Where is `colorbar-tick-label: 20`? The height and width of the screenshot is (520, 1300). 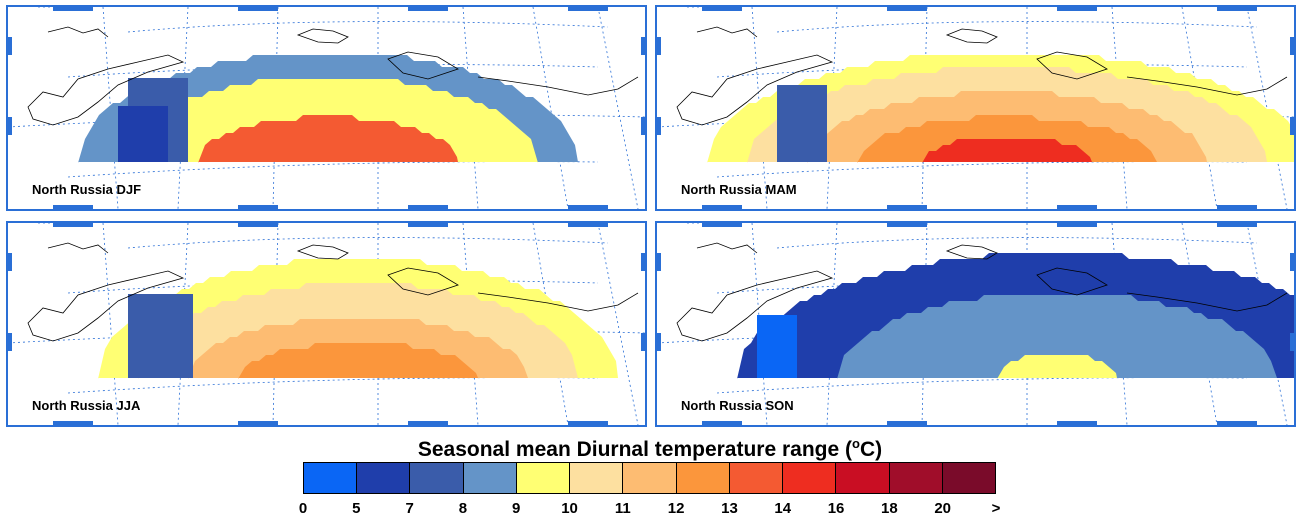 colorbar-tick-label: 20 is located at coordinates (943, 508).